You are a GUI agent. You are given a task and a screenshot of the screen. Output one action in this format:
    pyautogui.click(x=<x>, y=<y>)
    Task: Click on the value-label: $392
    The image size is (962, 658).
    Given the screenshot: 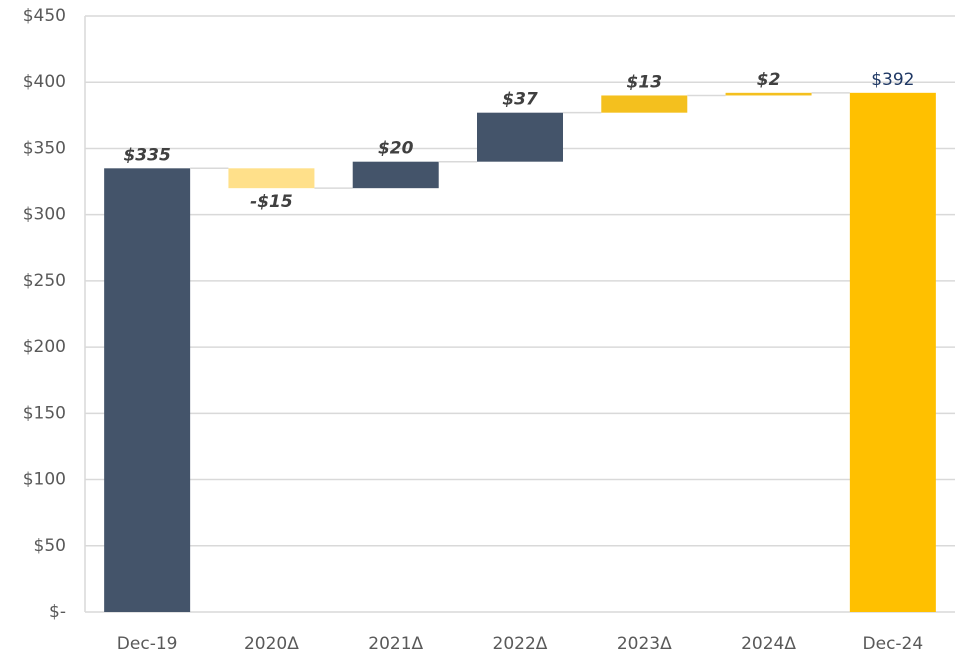 What is the action you would take?
    pyautogui.click(x=892, y=80)
    